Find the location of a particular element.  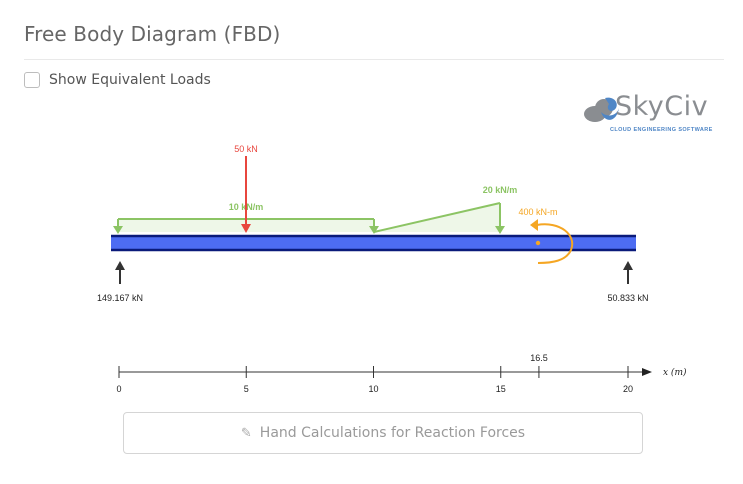

reaction-left-arrow is located at coordinates (120, 272).